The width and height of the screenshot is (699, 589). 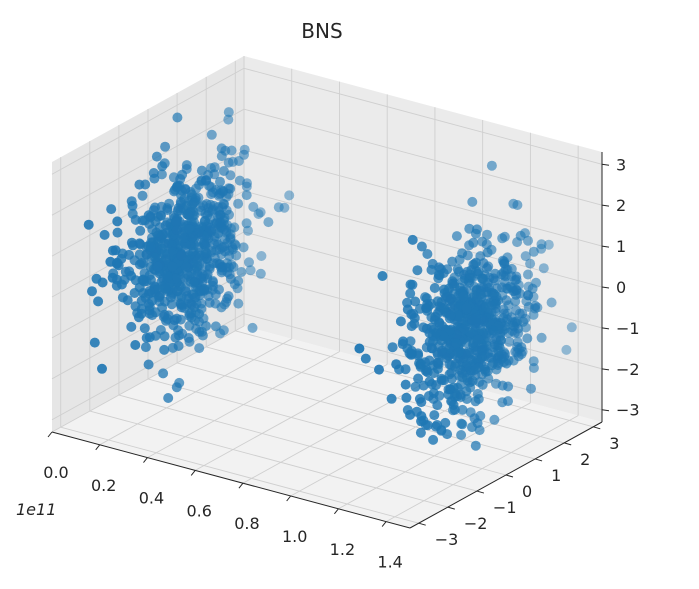 What do you see at coordinates (36, 509) in the screenshot?
I see `x-axis-multiplier: 1e11` at bounding box center [36, 509].